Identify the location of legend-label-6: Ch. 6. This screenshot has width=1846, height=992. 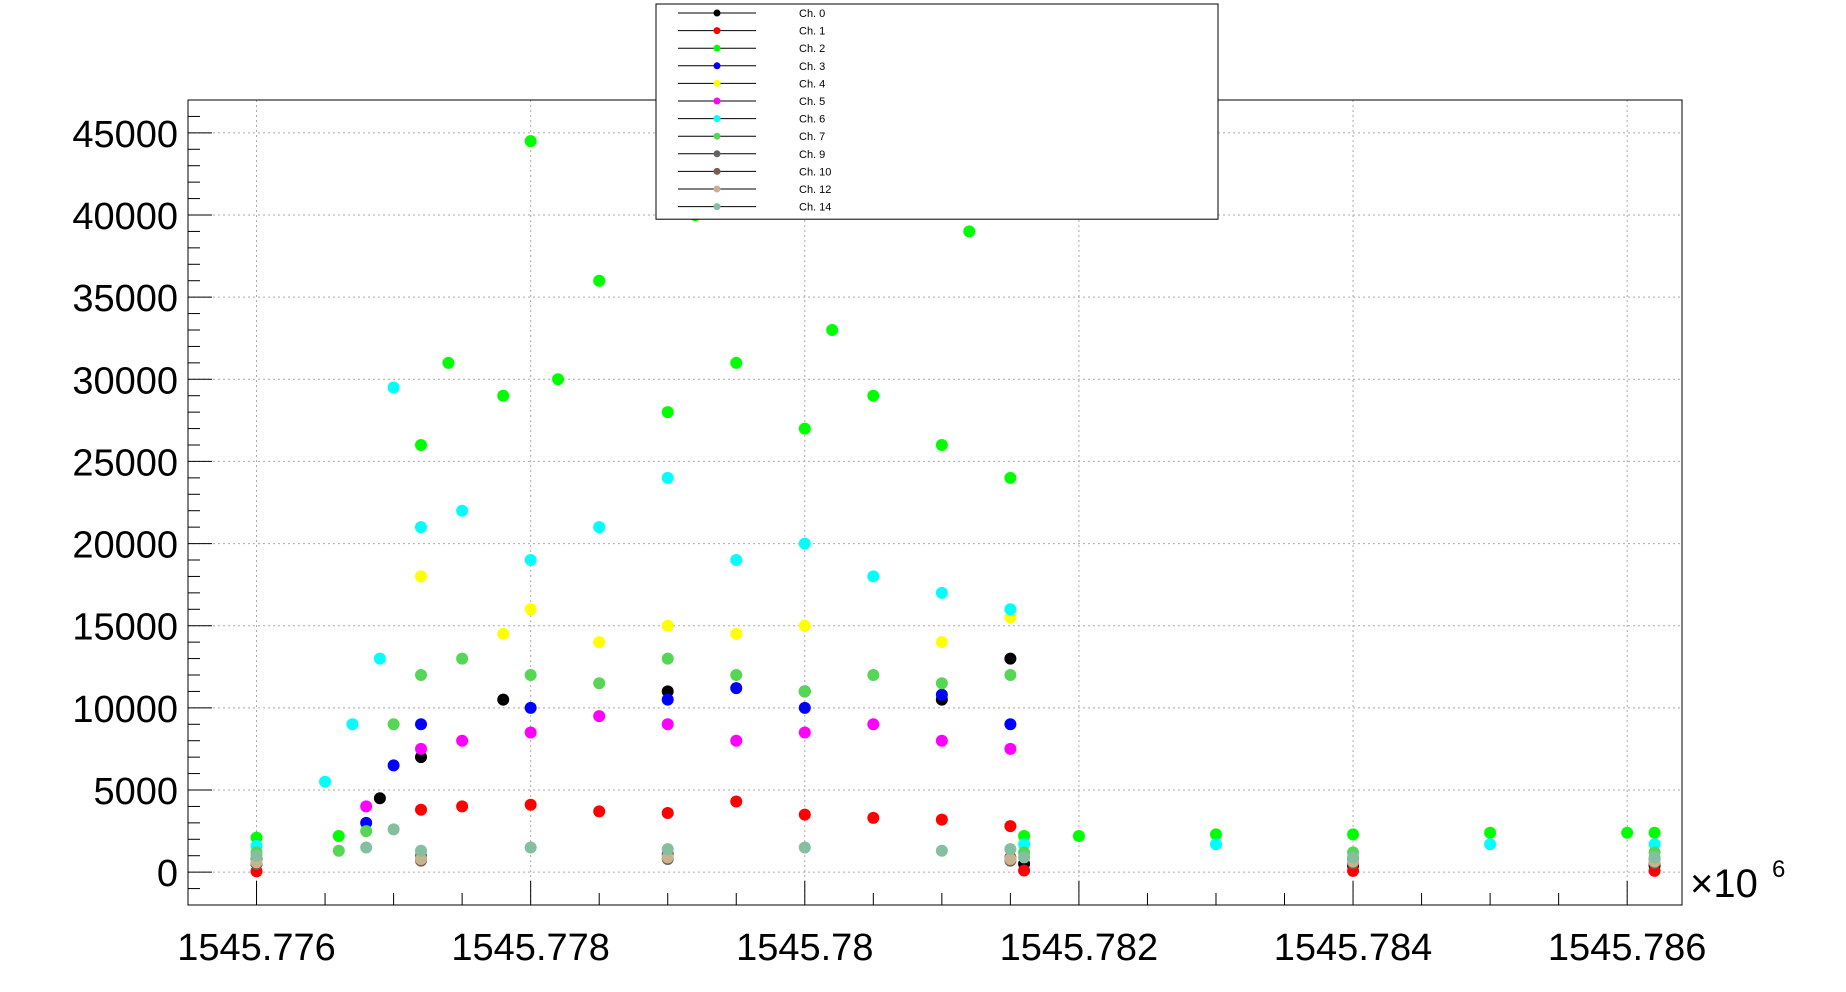
(812, 120).